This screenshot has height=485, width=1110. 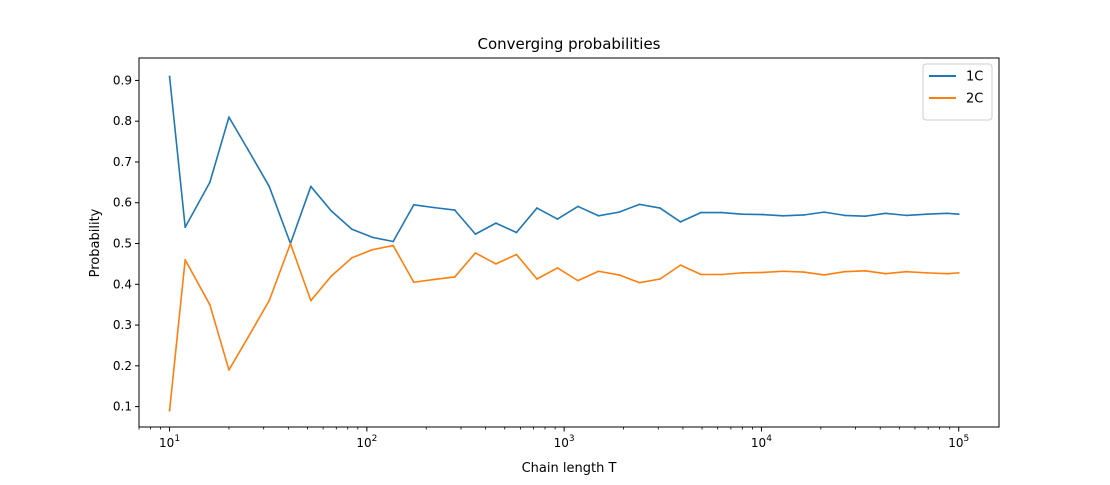 I want to click on y-tick-label: 0.6, so click(x=122, y=203).